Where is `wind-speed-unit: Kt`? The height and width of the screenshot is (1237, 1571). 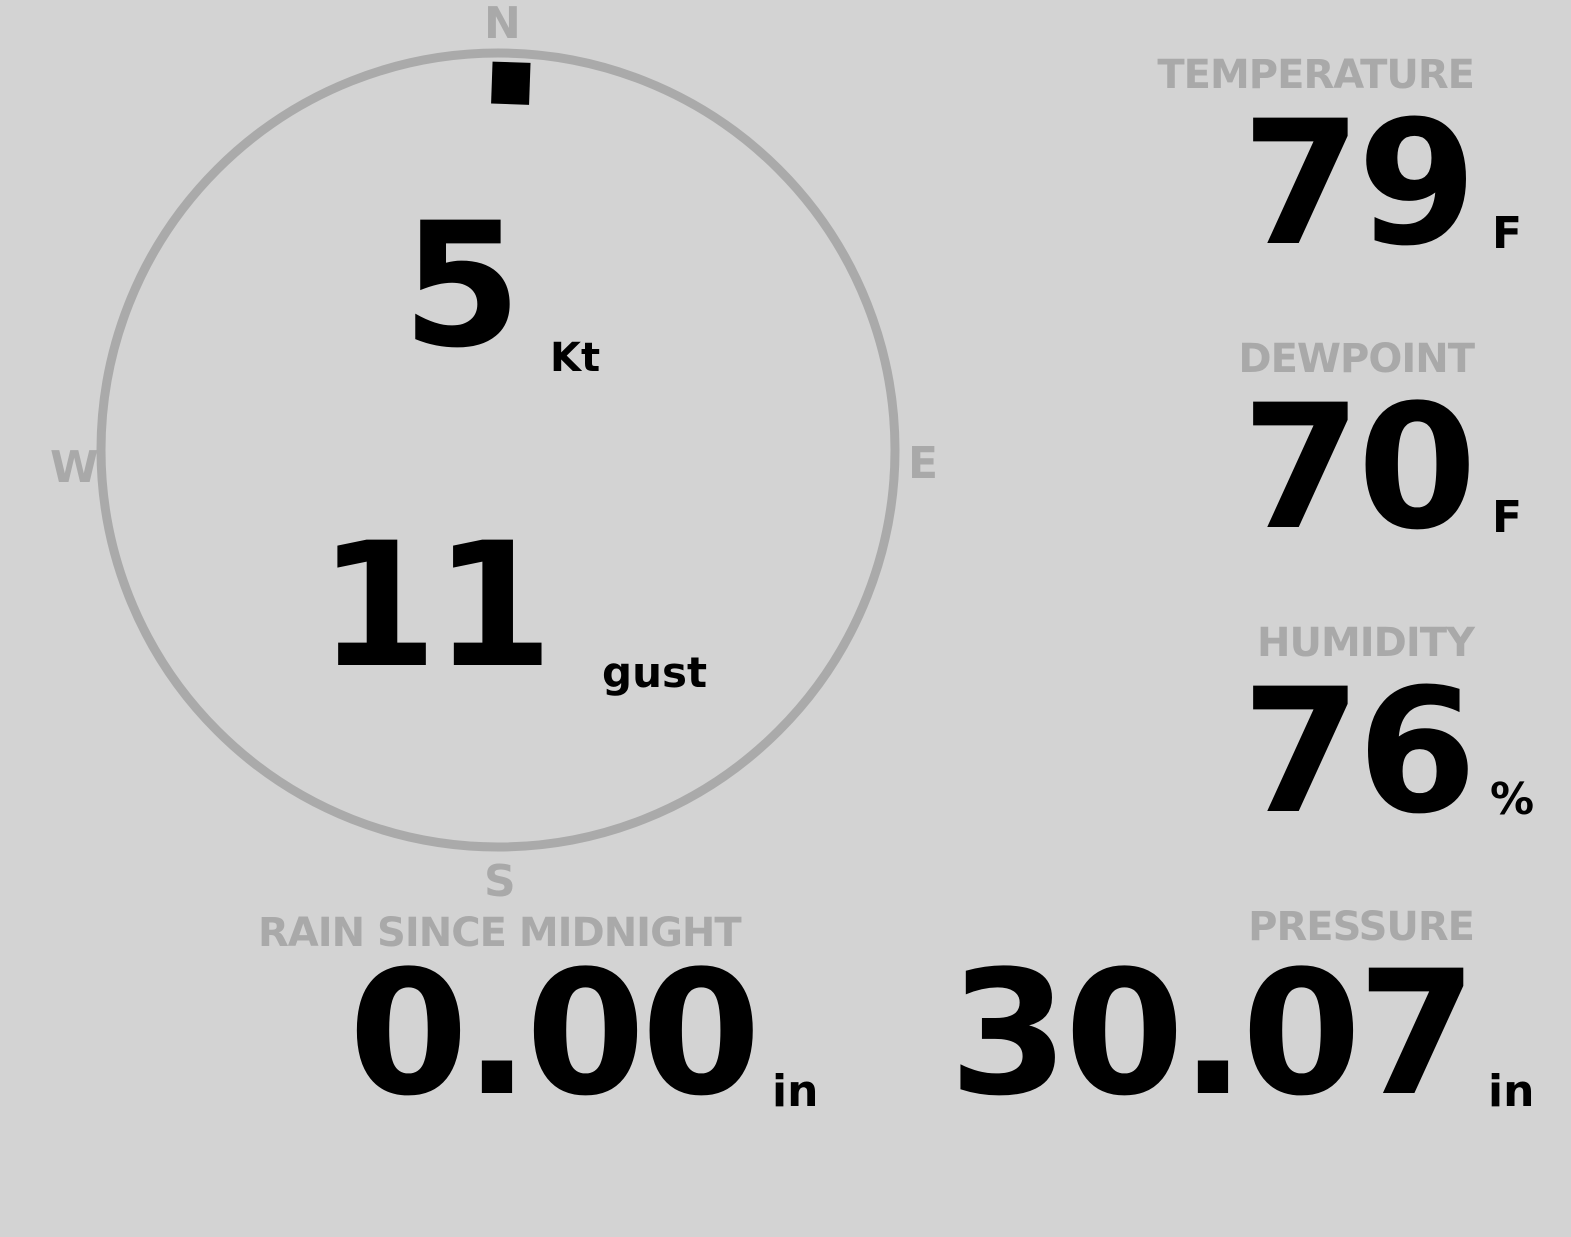 wind-speed-unit: Kt is located at coordinates (575, 358).